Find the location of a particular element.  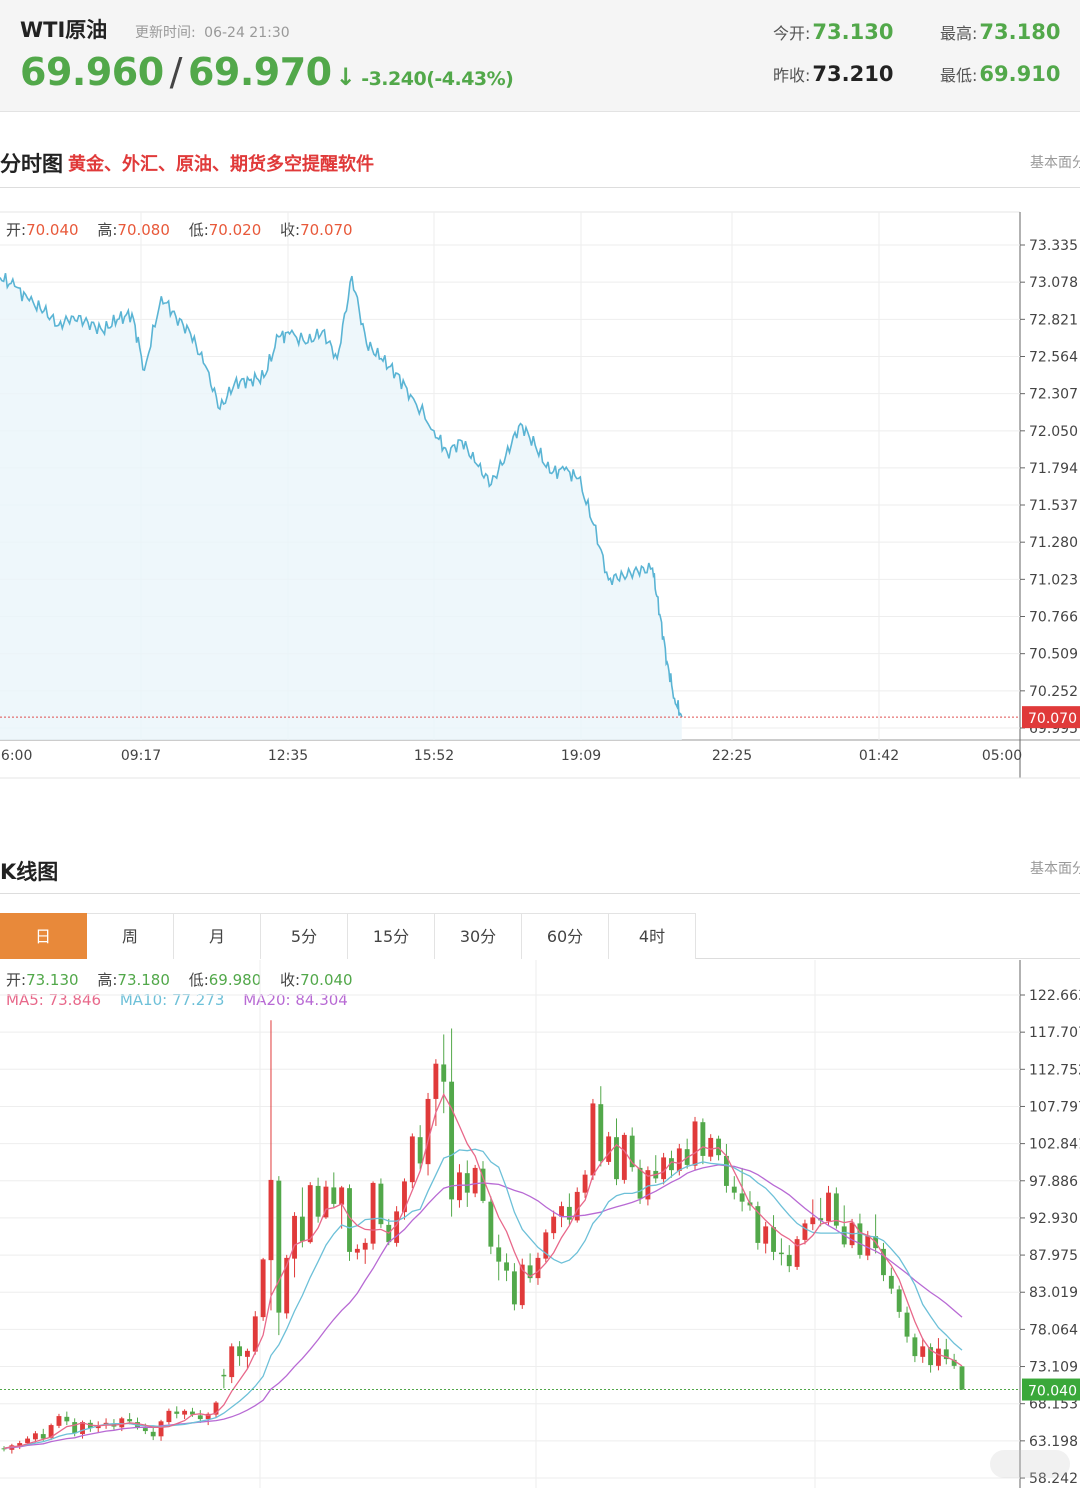

intraday-close-value: 70.070 is located at coordinates (326, 230).